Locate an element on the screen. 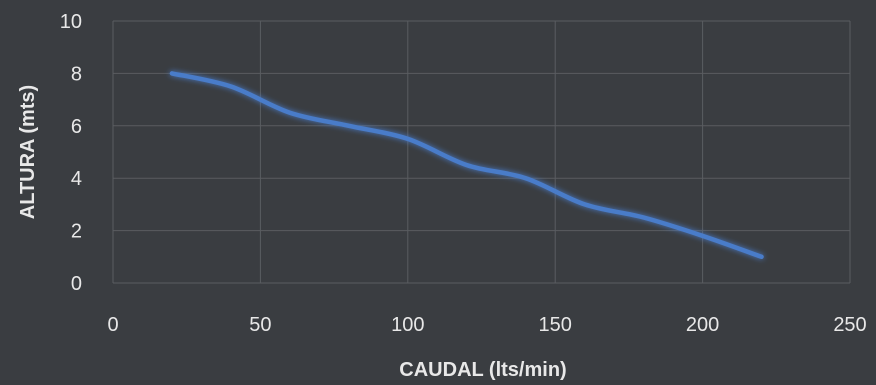  y-axis-ticks: 0 2 4 6 8 10 is located at coordinates (71, 153).